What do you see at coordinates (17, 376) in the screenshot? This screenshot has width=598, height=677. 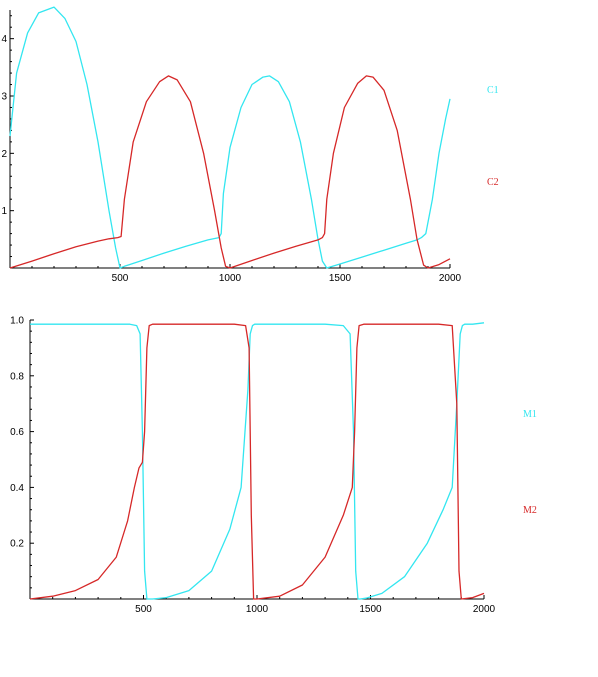 I see `y-tick-label: 0.8` at bounding box center [17, 376].